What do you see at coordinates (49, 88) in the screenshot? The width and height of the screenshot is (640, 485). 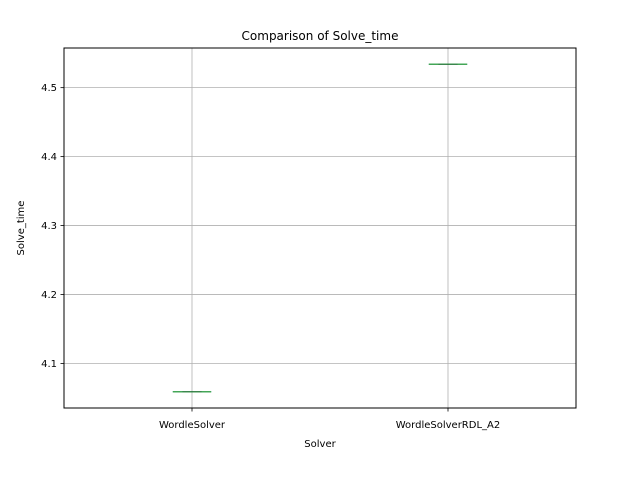 I see `y-tick-label: 4.5` at bounding box center [49, 88].